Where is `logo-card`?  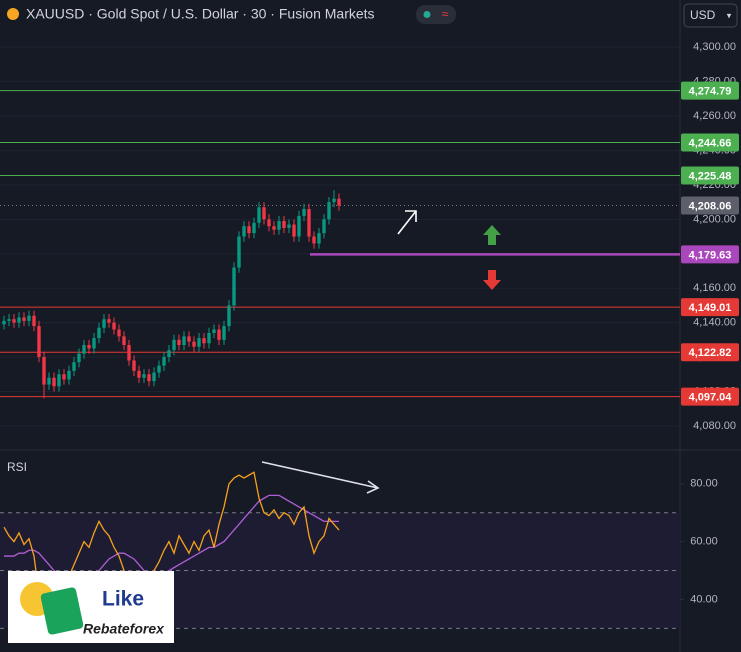 logo-card is located at coordinates (62, 611).